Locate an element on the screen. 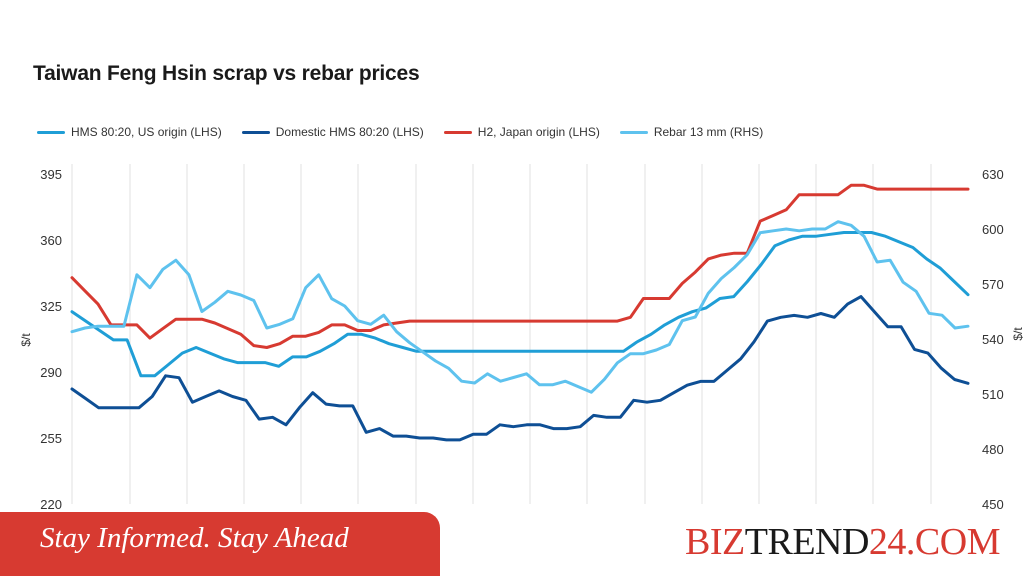  right-tick-label: 540 is located at coordinates (993, 339).